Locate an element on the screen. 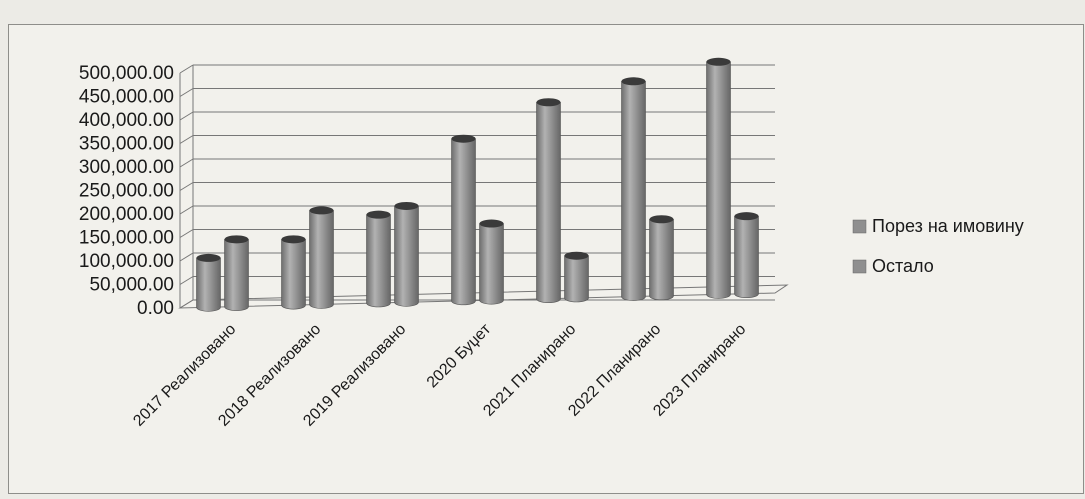 This screenshot has height=499, width=1085. legend-label: Остало is located at coordinates (903, 266).